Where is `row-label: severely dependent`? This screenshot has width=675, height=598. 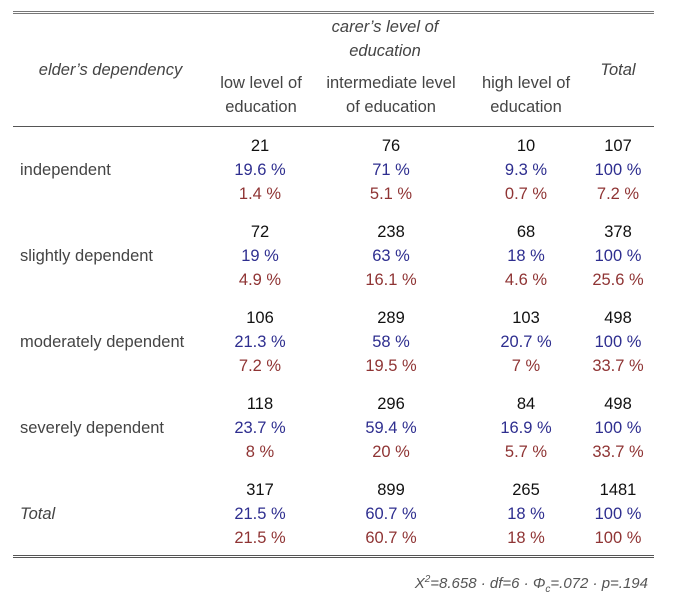
row-label: severely dependent is located at coordinates (92, 428).